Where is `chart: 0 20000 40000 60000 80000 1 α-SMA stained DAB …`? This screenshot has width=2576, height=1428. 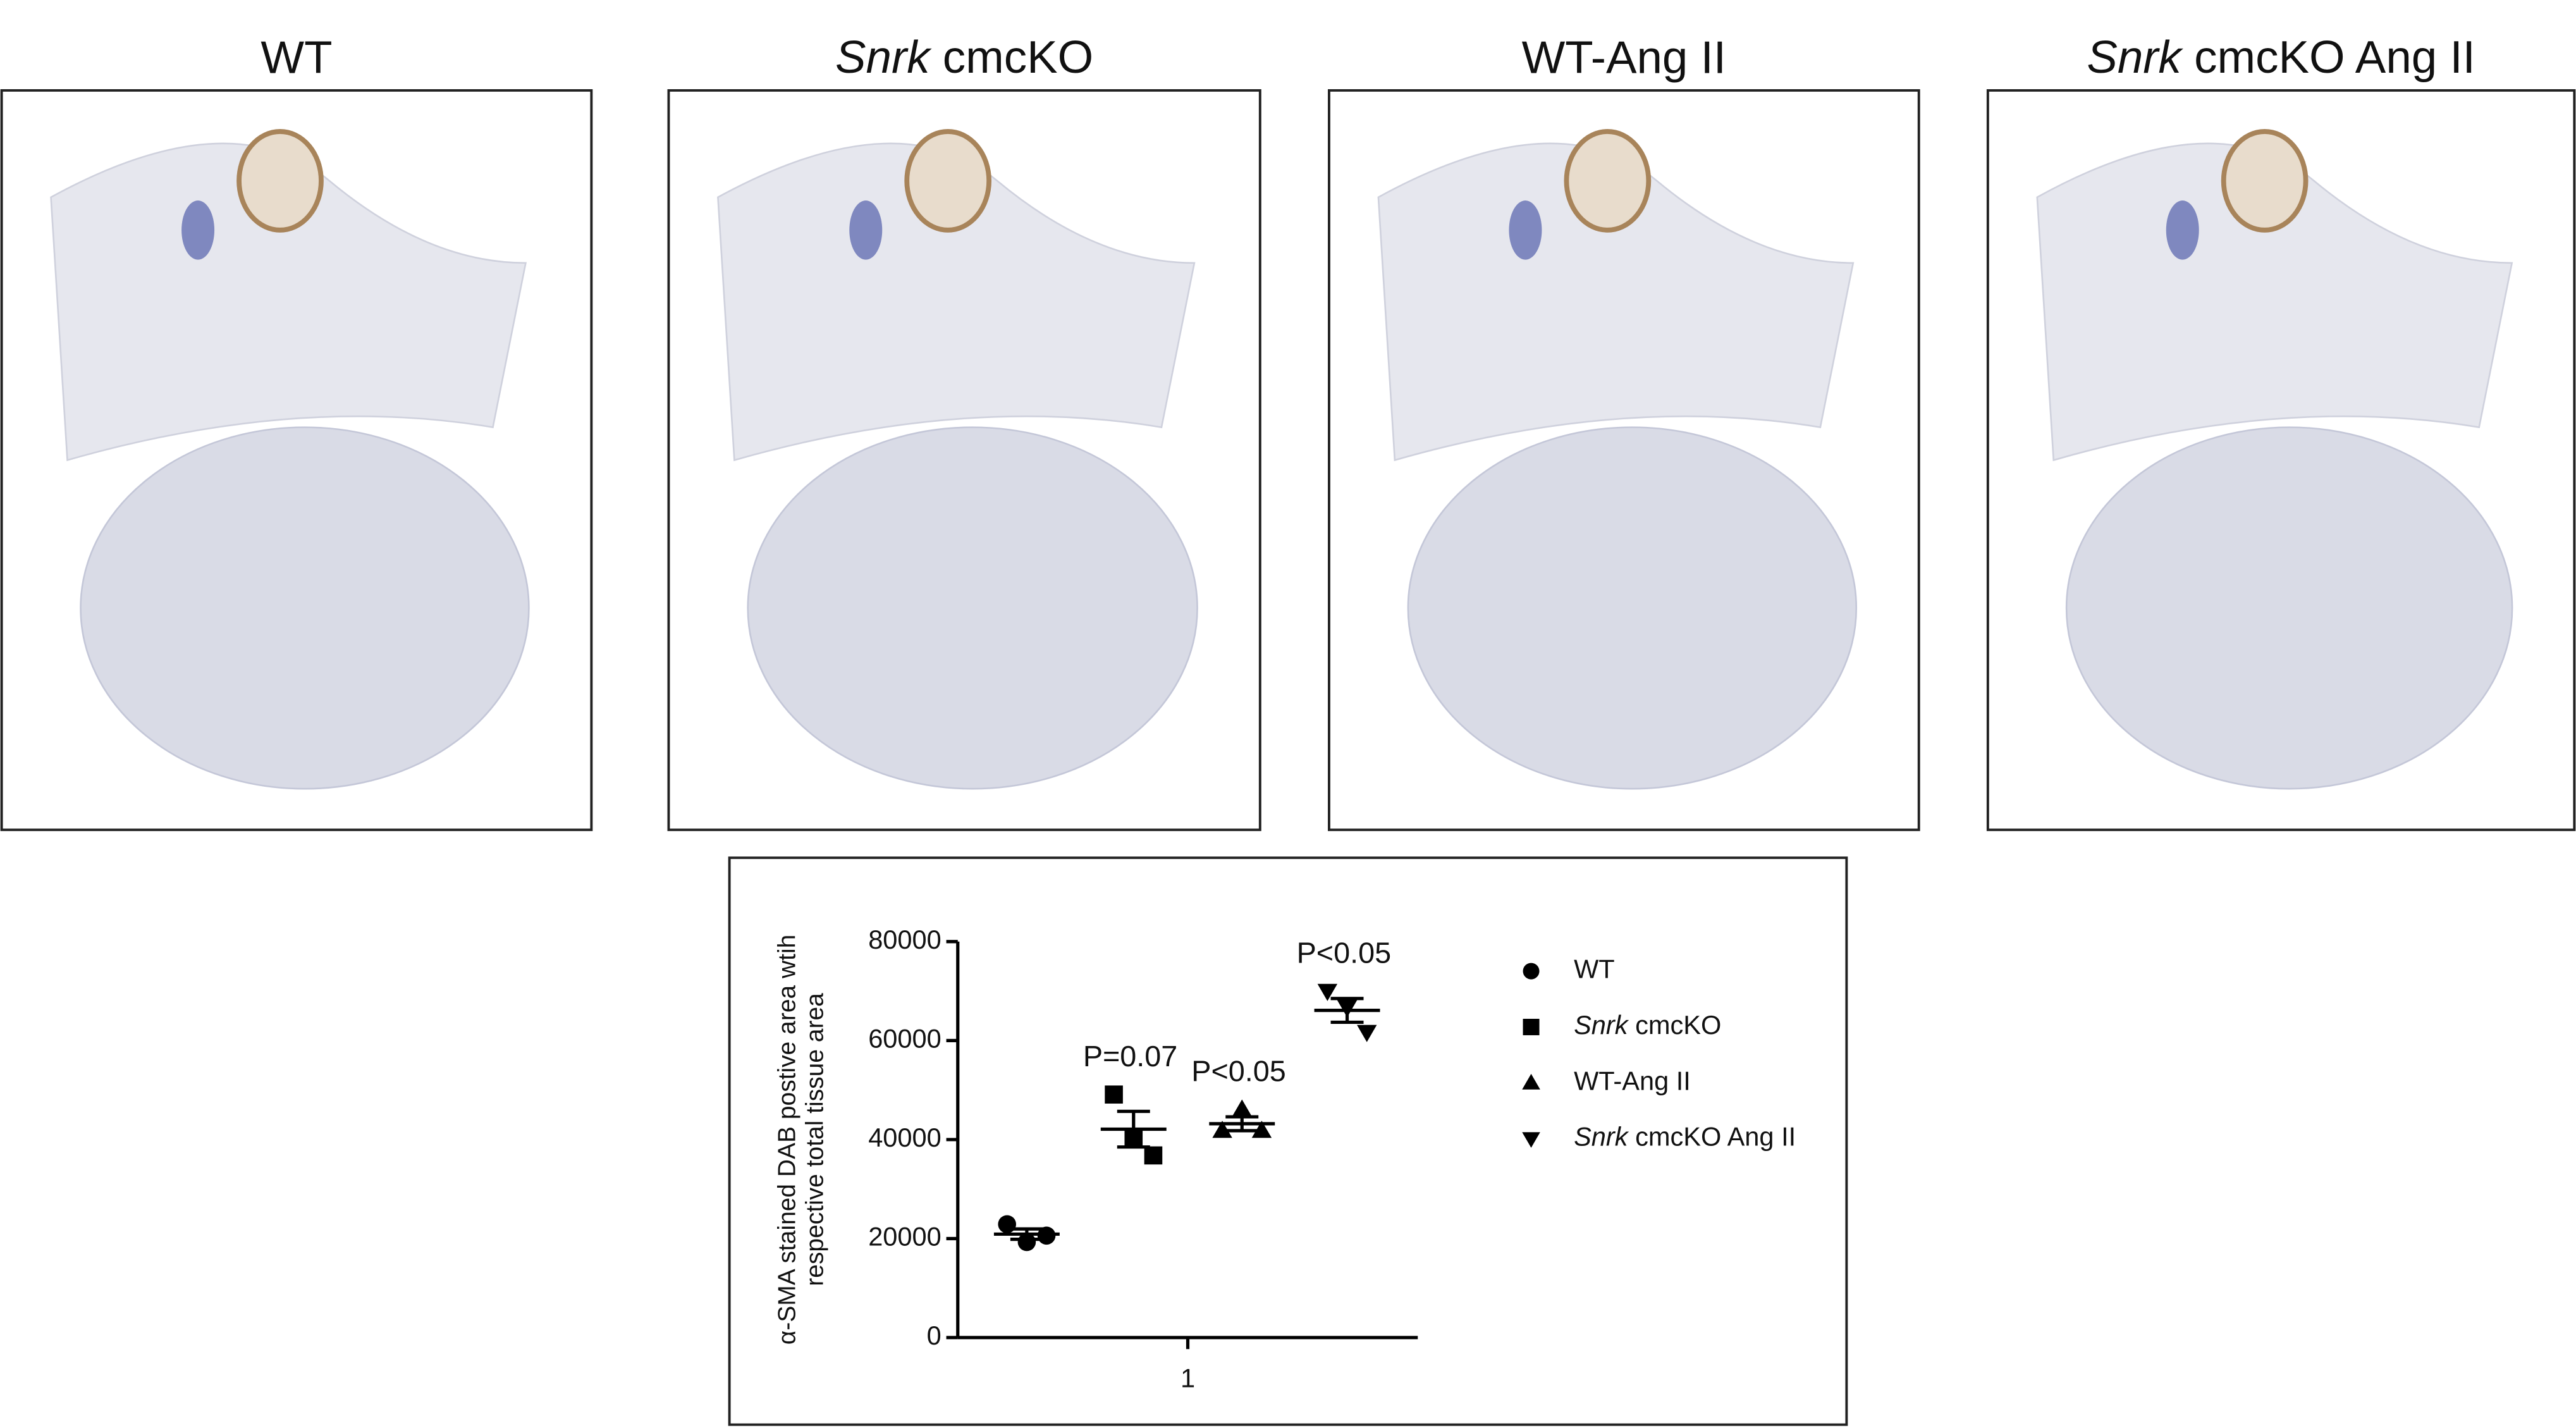 chart: 0 20000 40000 60000 80000 1 α-SMA stained DAB … is located at coordinates (1284, 1159).